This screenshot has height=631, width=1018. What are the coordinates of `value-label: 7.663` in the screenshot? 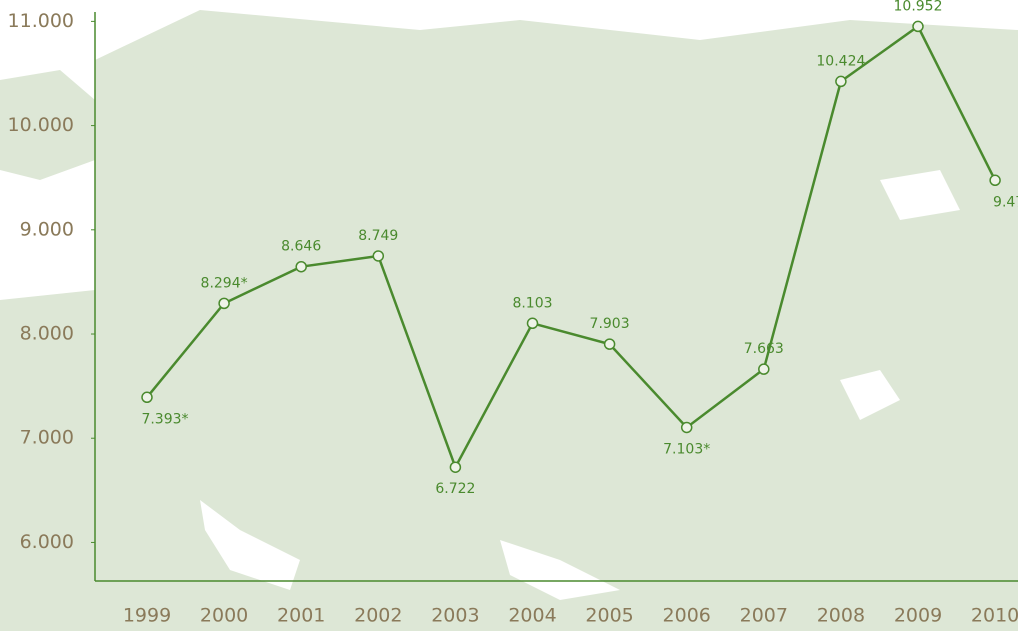 It's located at (764, 349).